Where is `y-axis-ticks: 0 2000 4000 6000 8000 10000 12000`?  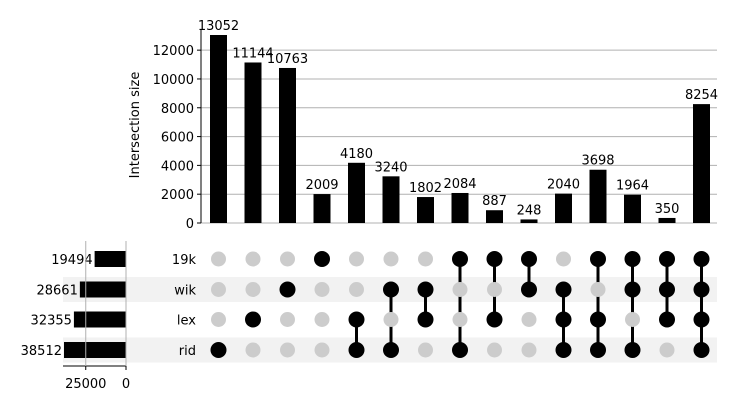 y-axis-ticks: 0 2000 4000 6000 8000 10000 12000 is located at coordinates (177, 138).